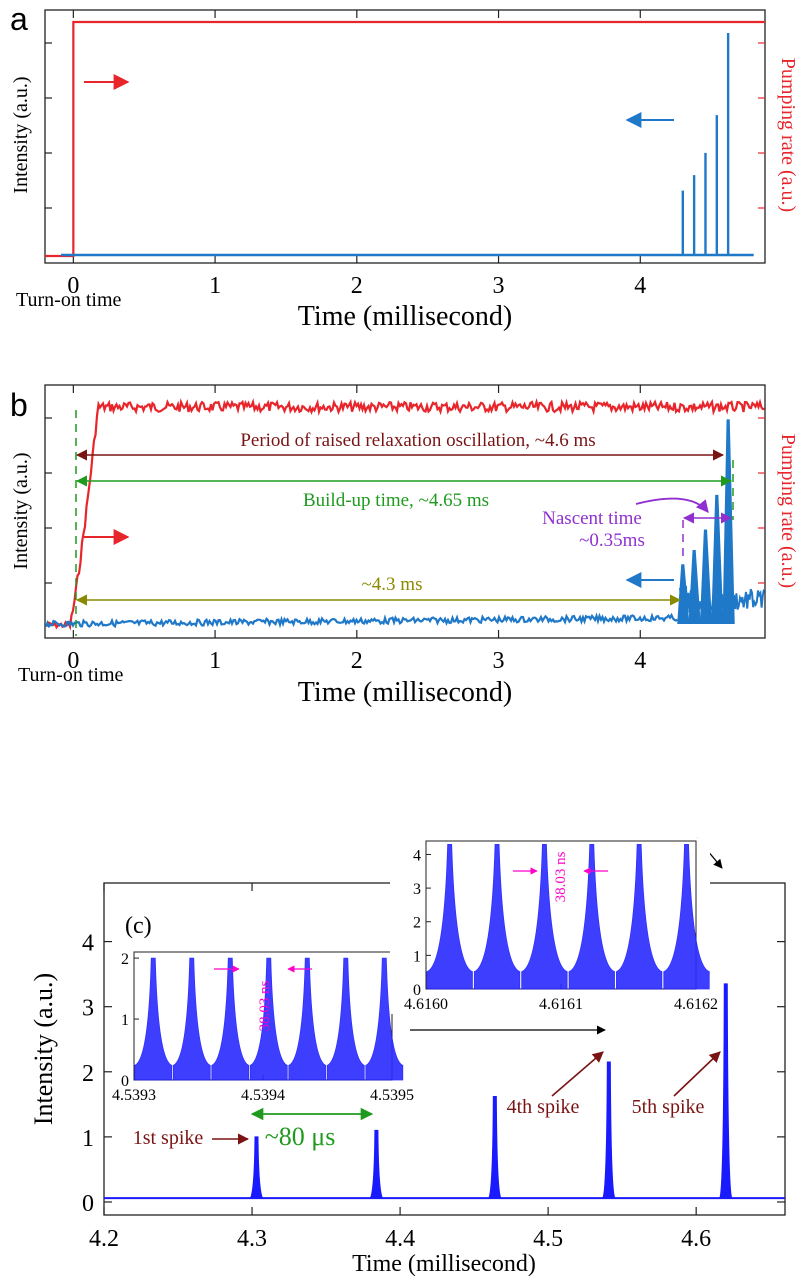 This screenshot has height=1276, width=800. Describe the element at coordinates (361, 620) in the screenshot. I see `intensity-trace` at that location.